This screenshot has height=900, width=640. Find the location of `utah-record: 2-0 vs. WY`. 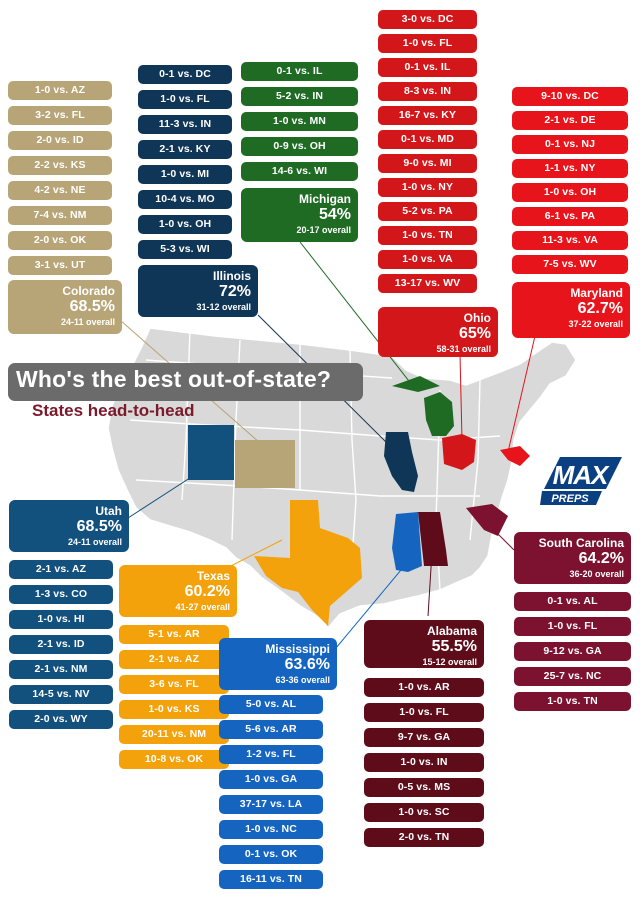

utah-record: 2-0 vs. WY is located at coordinates (61, 719).